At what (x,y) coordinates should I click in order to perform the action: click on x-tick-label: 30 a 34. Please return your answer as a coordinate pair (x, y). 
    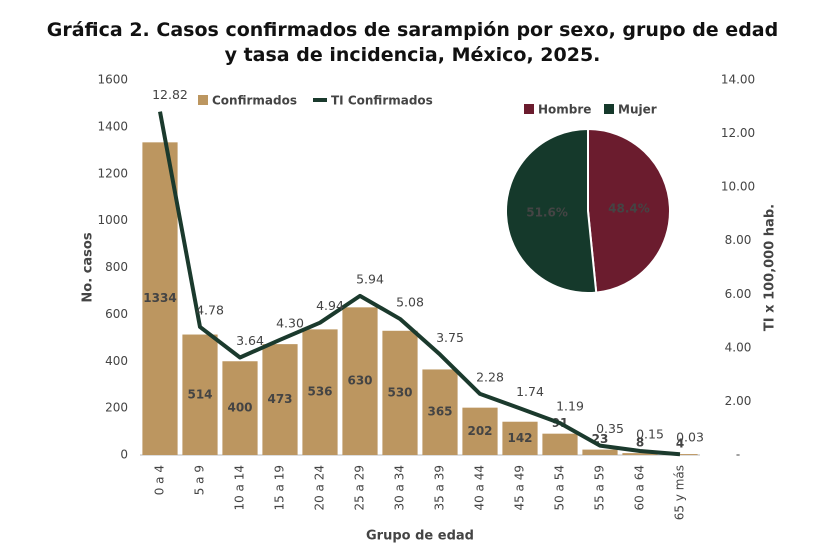
    Looking at the image, I should click on (400, 488).